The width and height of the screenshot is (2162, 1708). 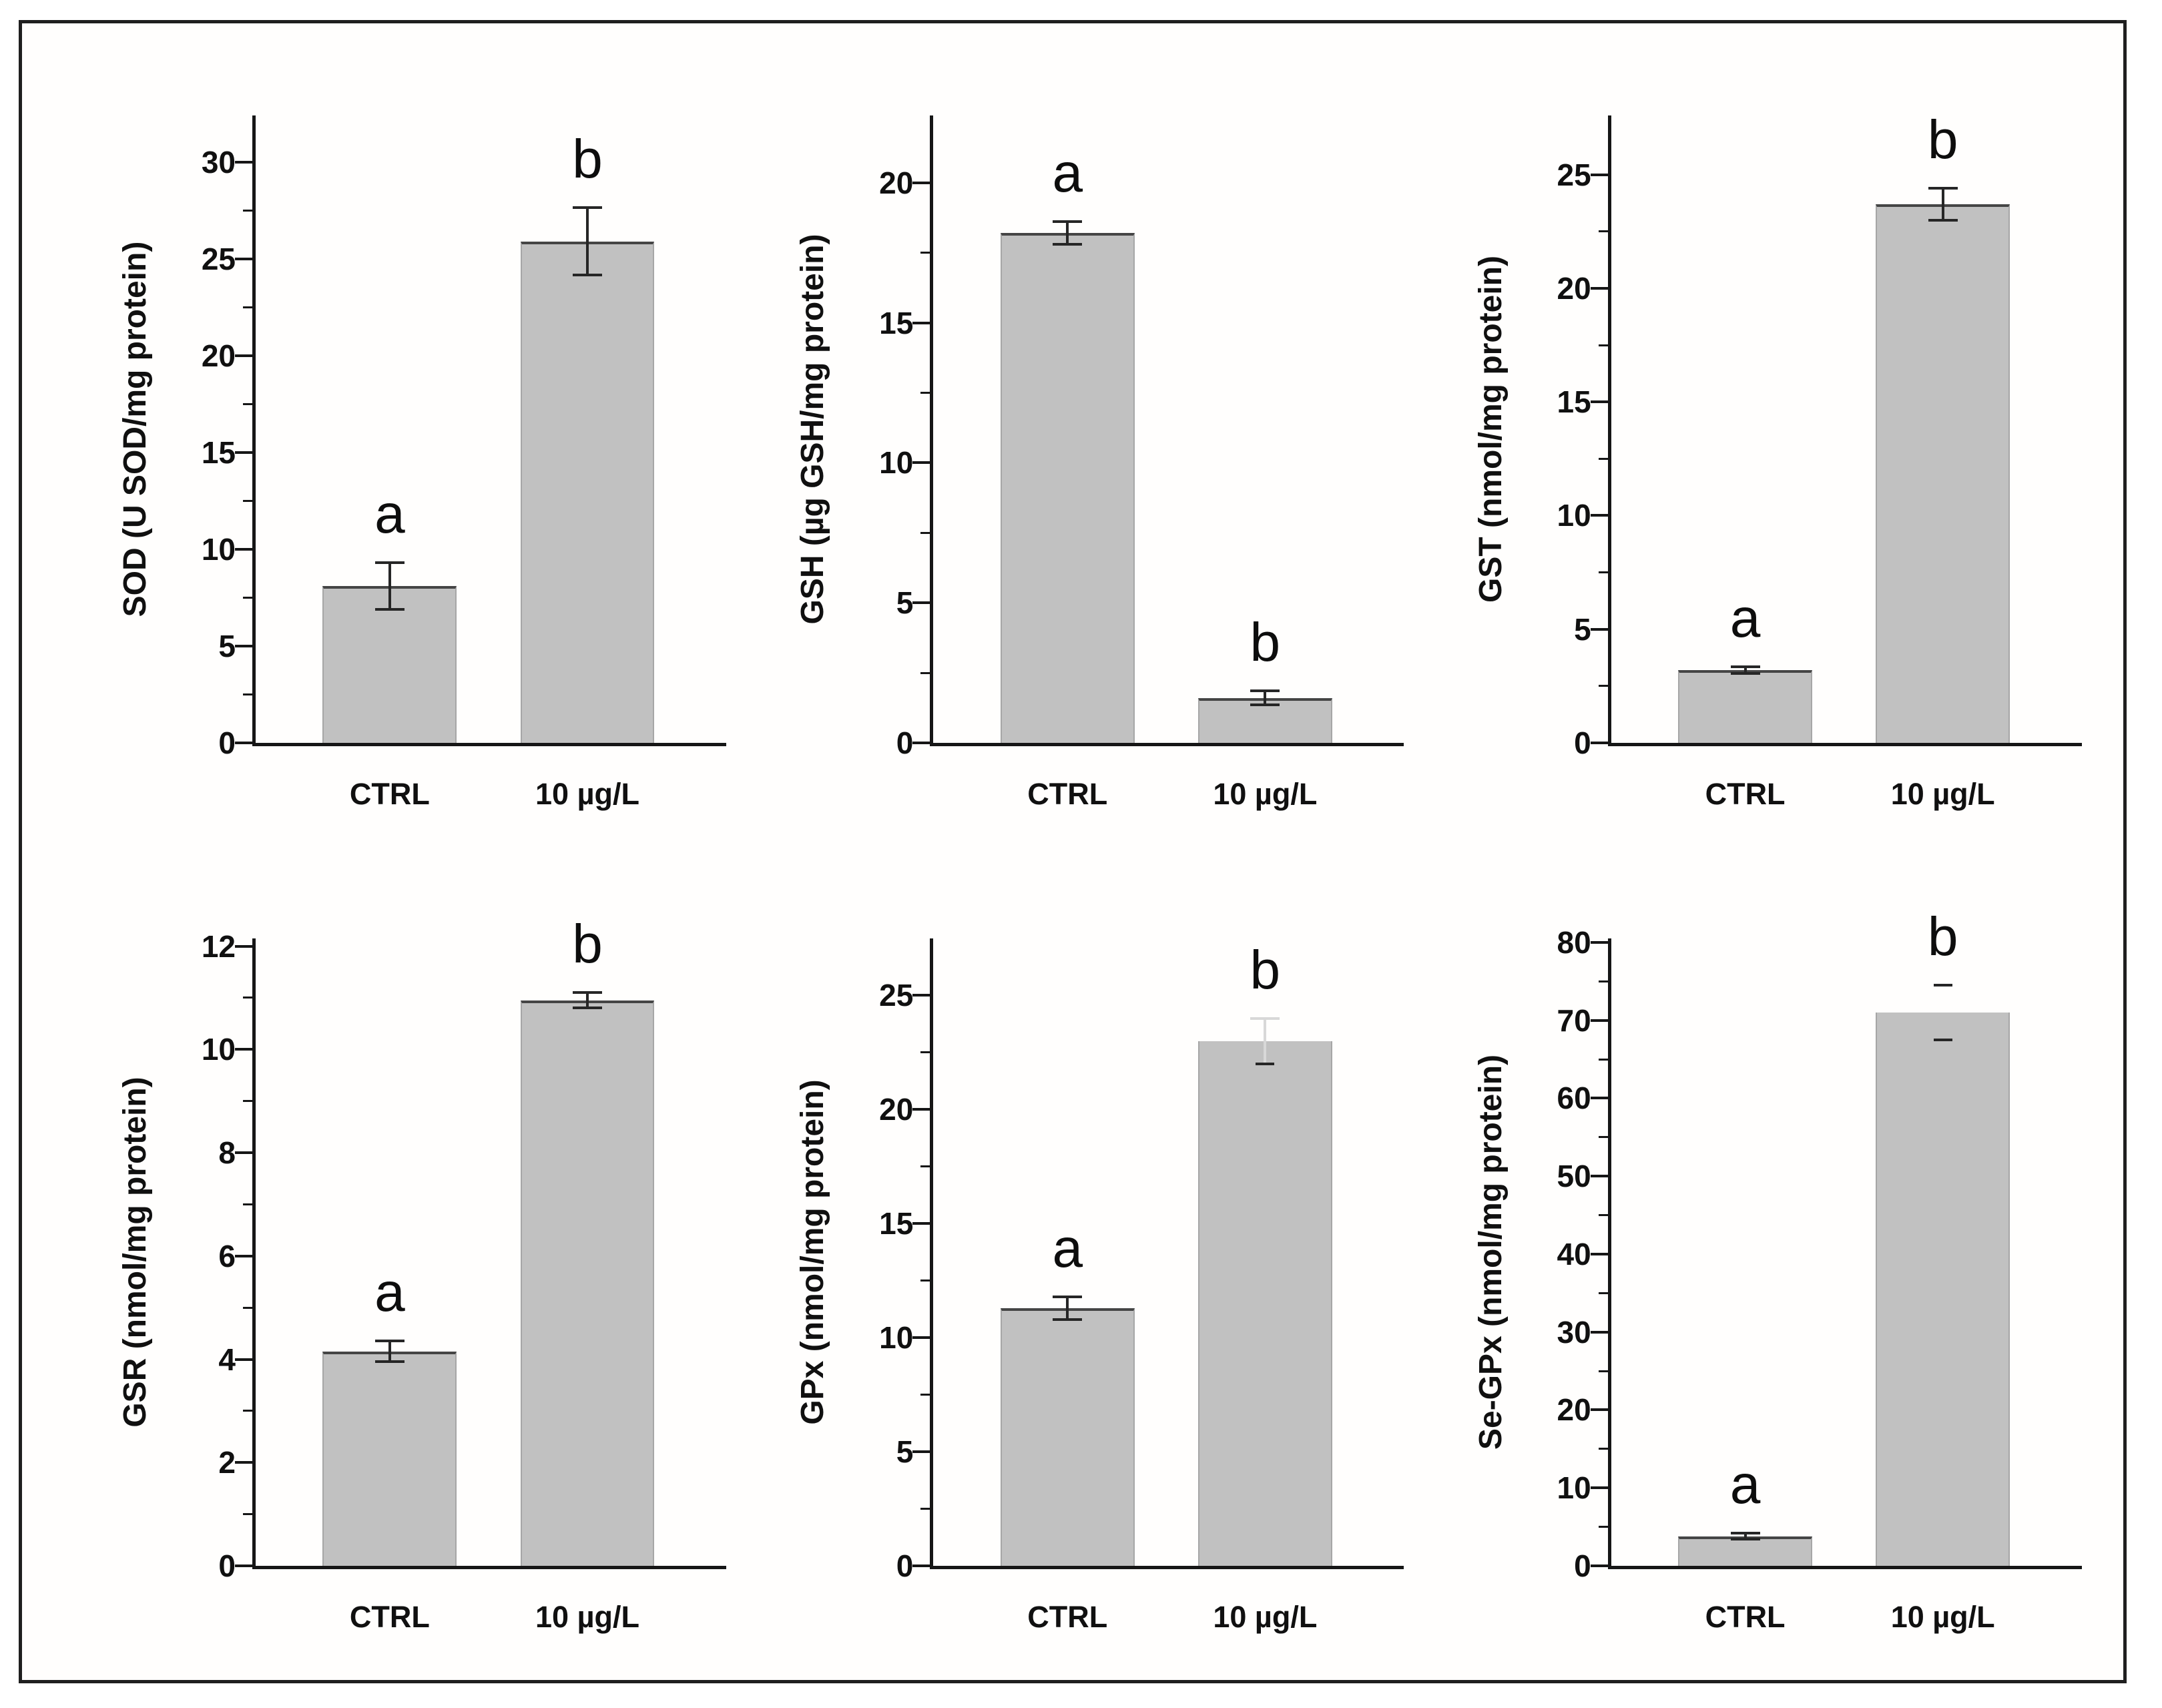 What do you see at coordinates (1574, 1254) in the screenshot?
I see `y-tick-label: 40` at bounding box center [1574, 1254].